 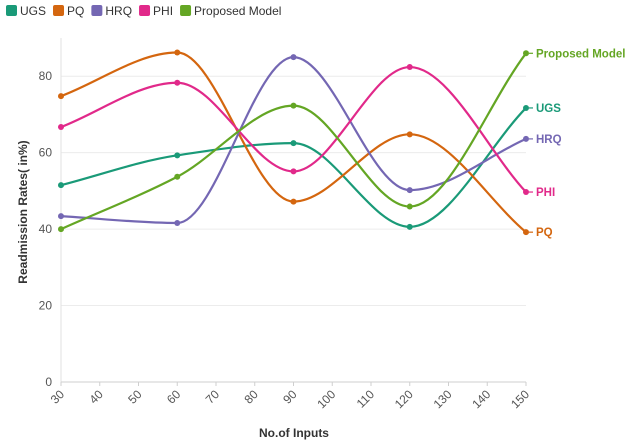 I want to click on x-tick-label: 60, so click(x=174, y=397).